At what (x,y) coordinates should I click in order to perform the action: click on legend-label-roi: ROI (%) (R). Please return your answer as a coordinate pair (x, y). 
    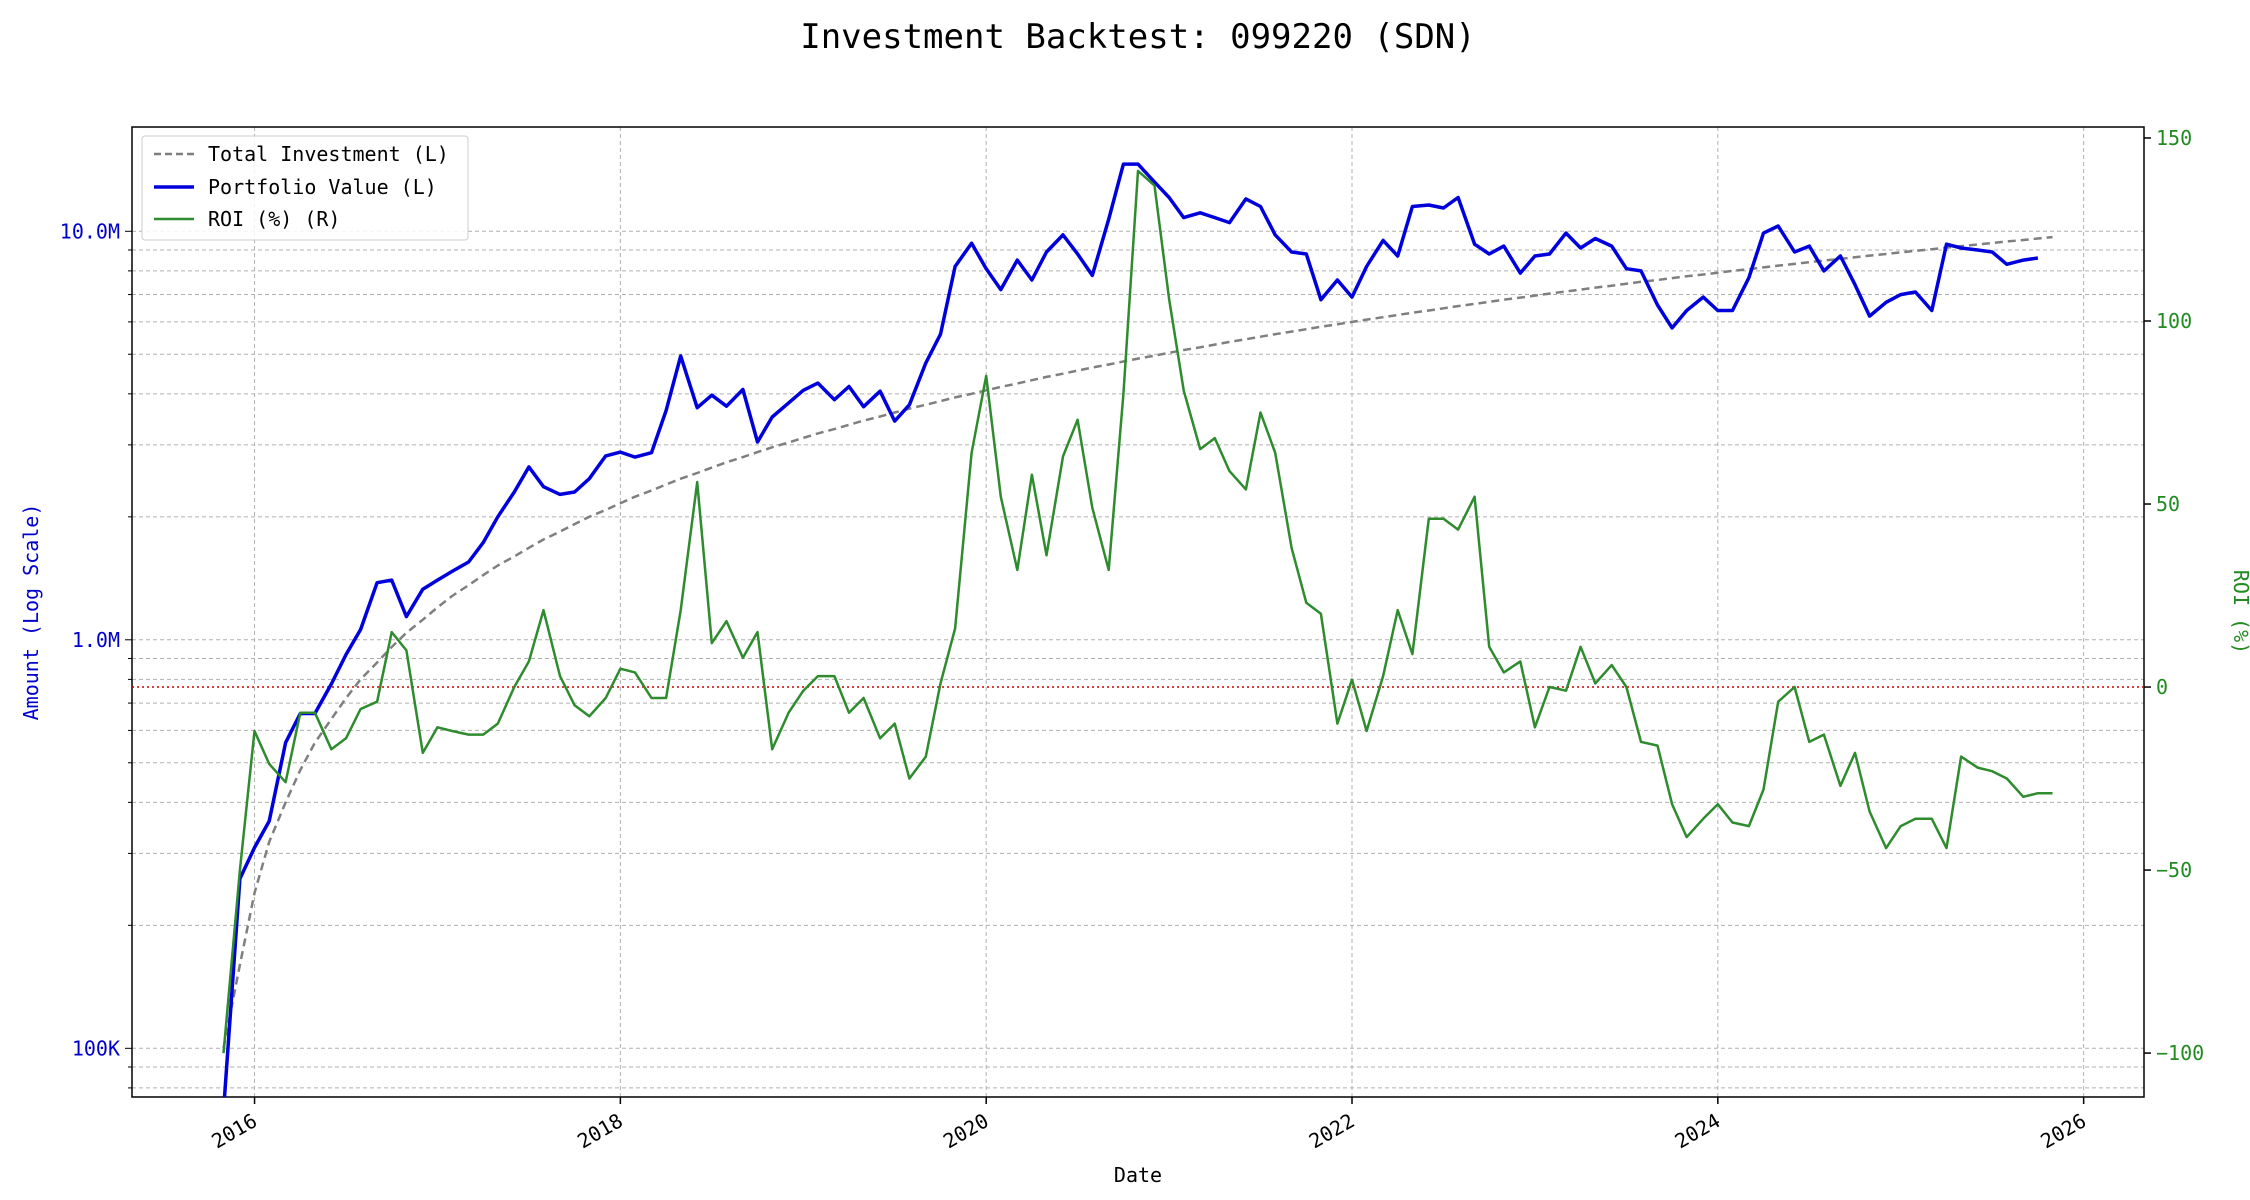
    Looking at the image, I should click on (274, 219).